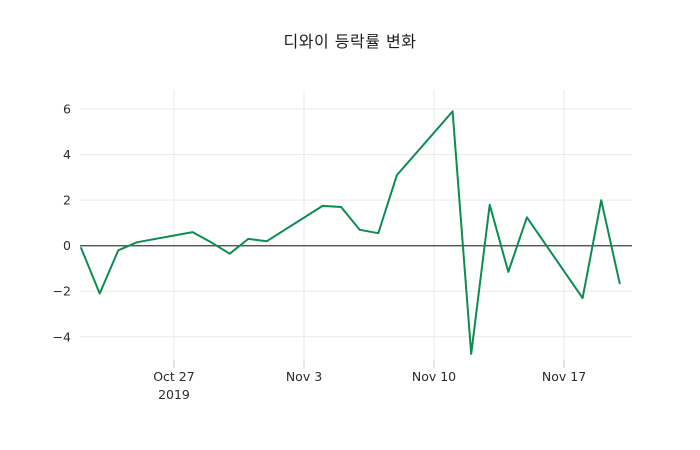  I want to click on x-tick-label: Oct 27, so click(174, 376).